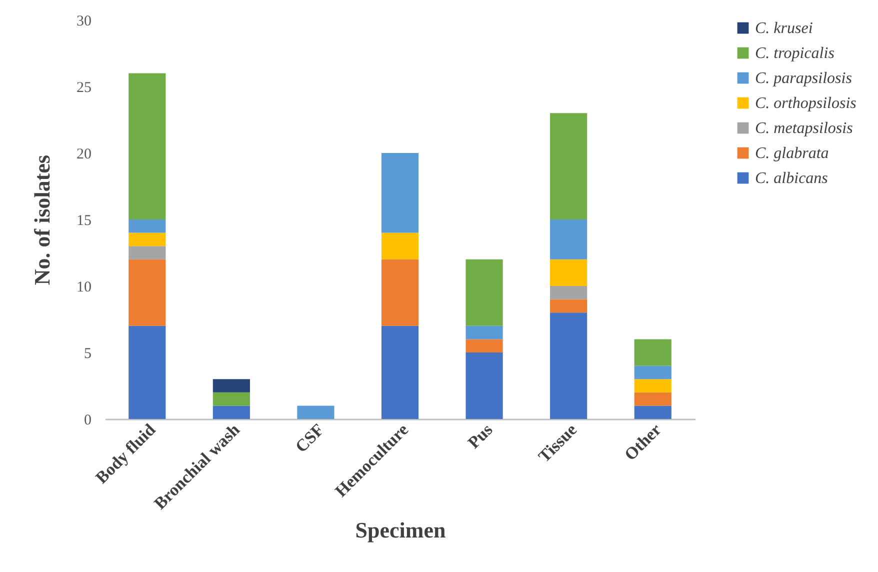 The width and height of the screenshot is (878, 572). What do you see at coordinates (84, 88) in the screenshot?
I see `y-tick-label: 25` at bounding box center [84, 88].